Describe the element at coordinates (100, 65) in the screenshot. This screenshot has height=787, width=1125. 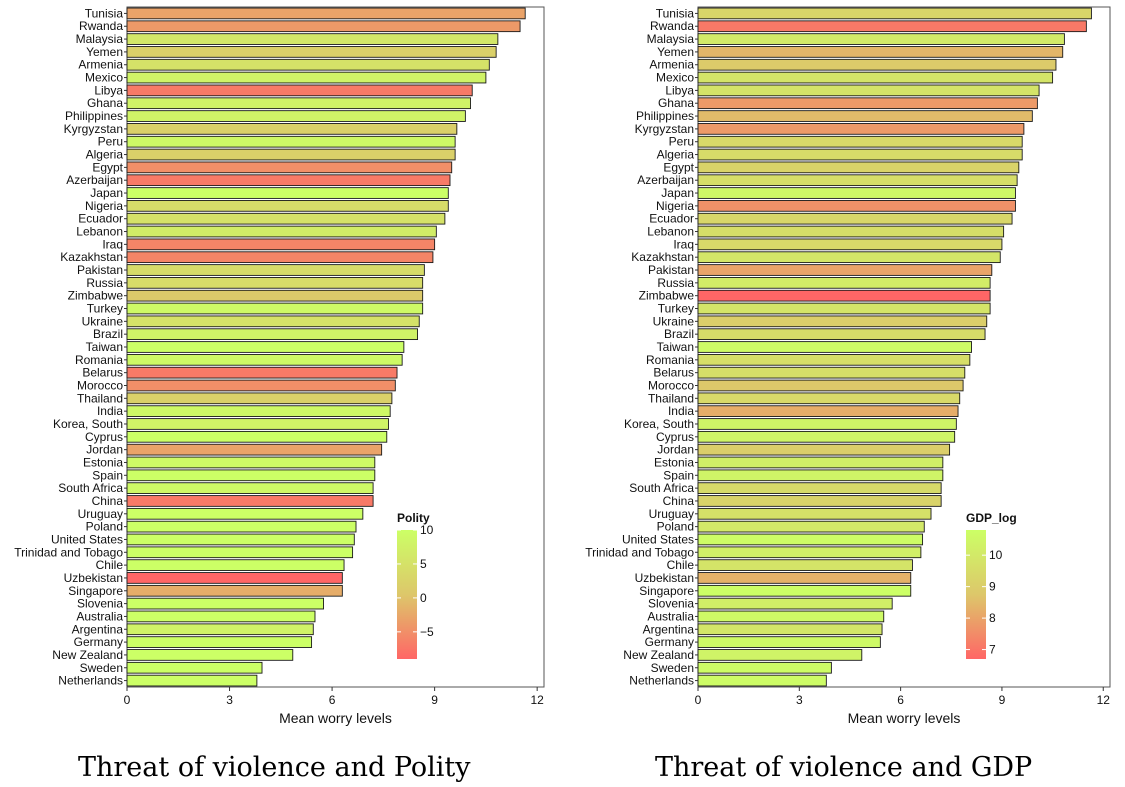
I see `y-tick-label: Armenia` at that location.